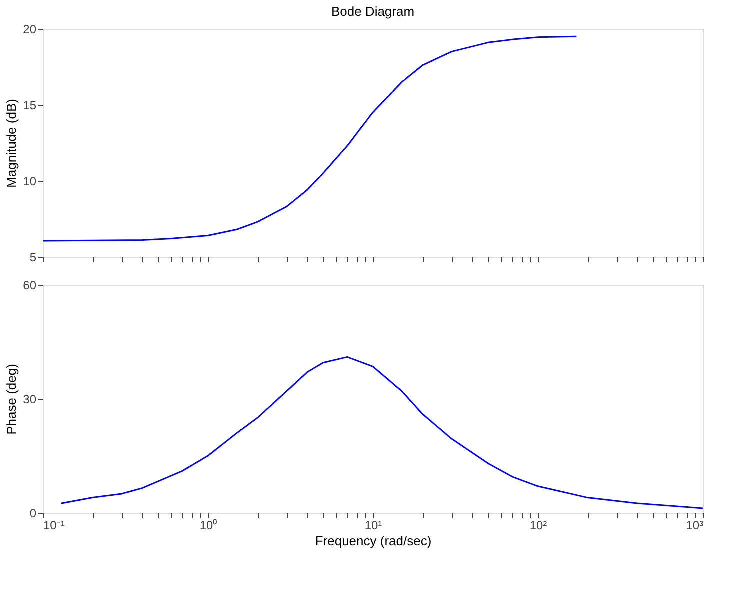  What do you see at coordinates (695, 525) in the screenshot?
I see `x-tick-label: 10³` at bounding box center [695, 525].